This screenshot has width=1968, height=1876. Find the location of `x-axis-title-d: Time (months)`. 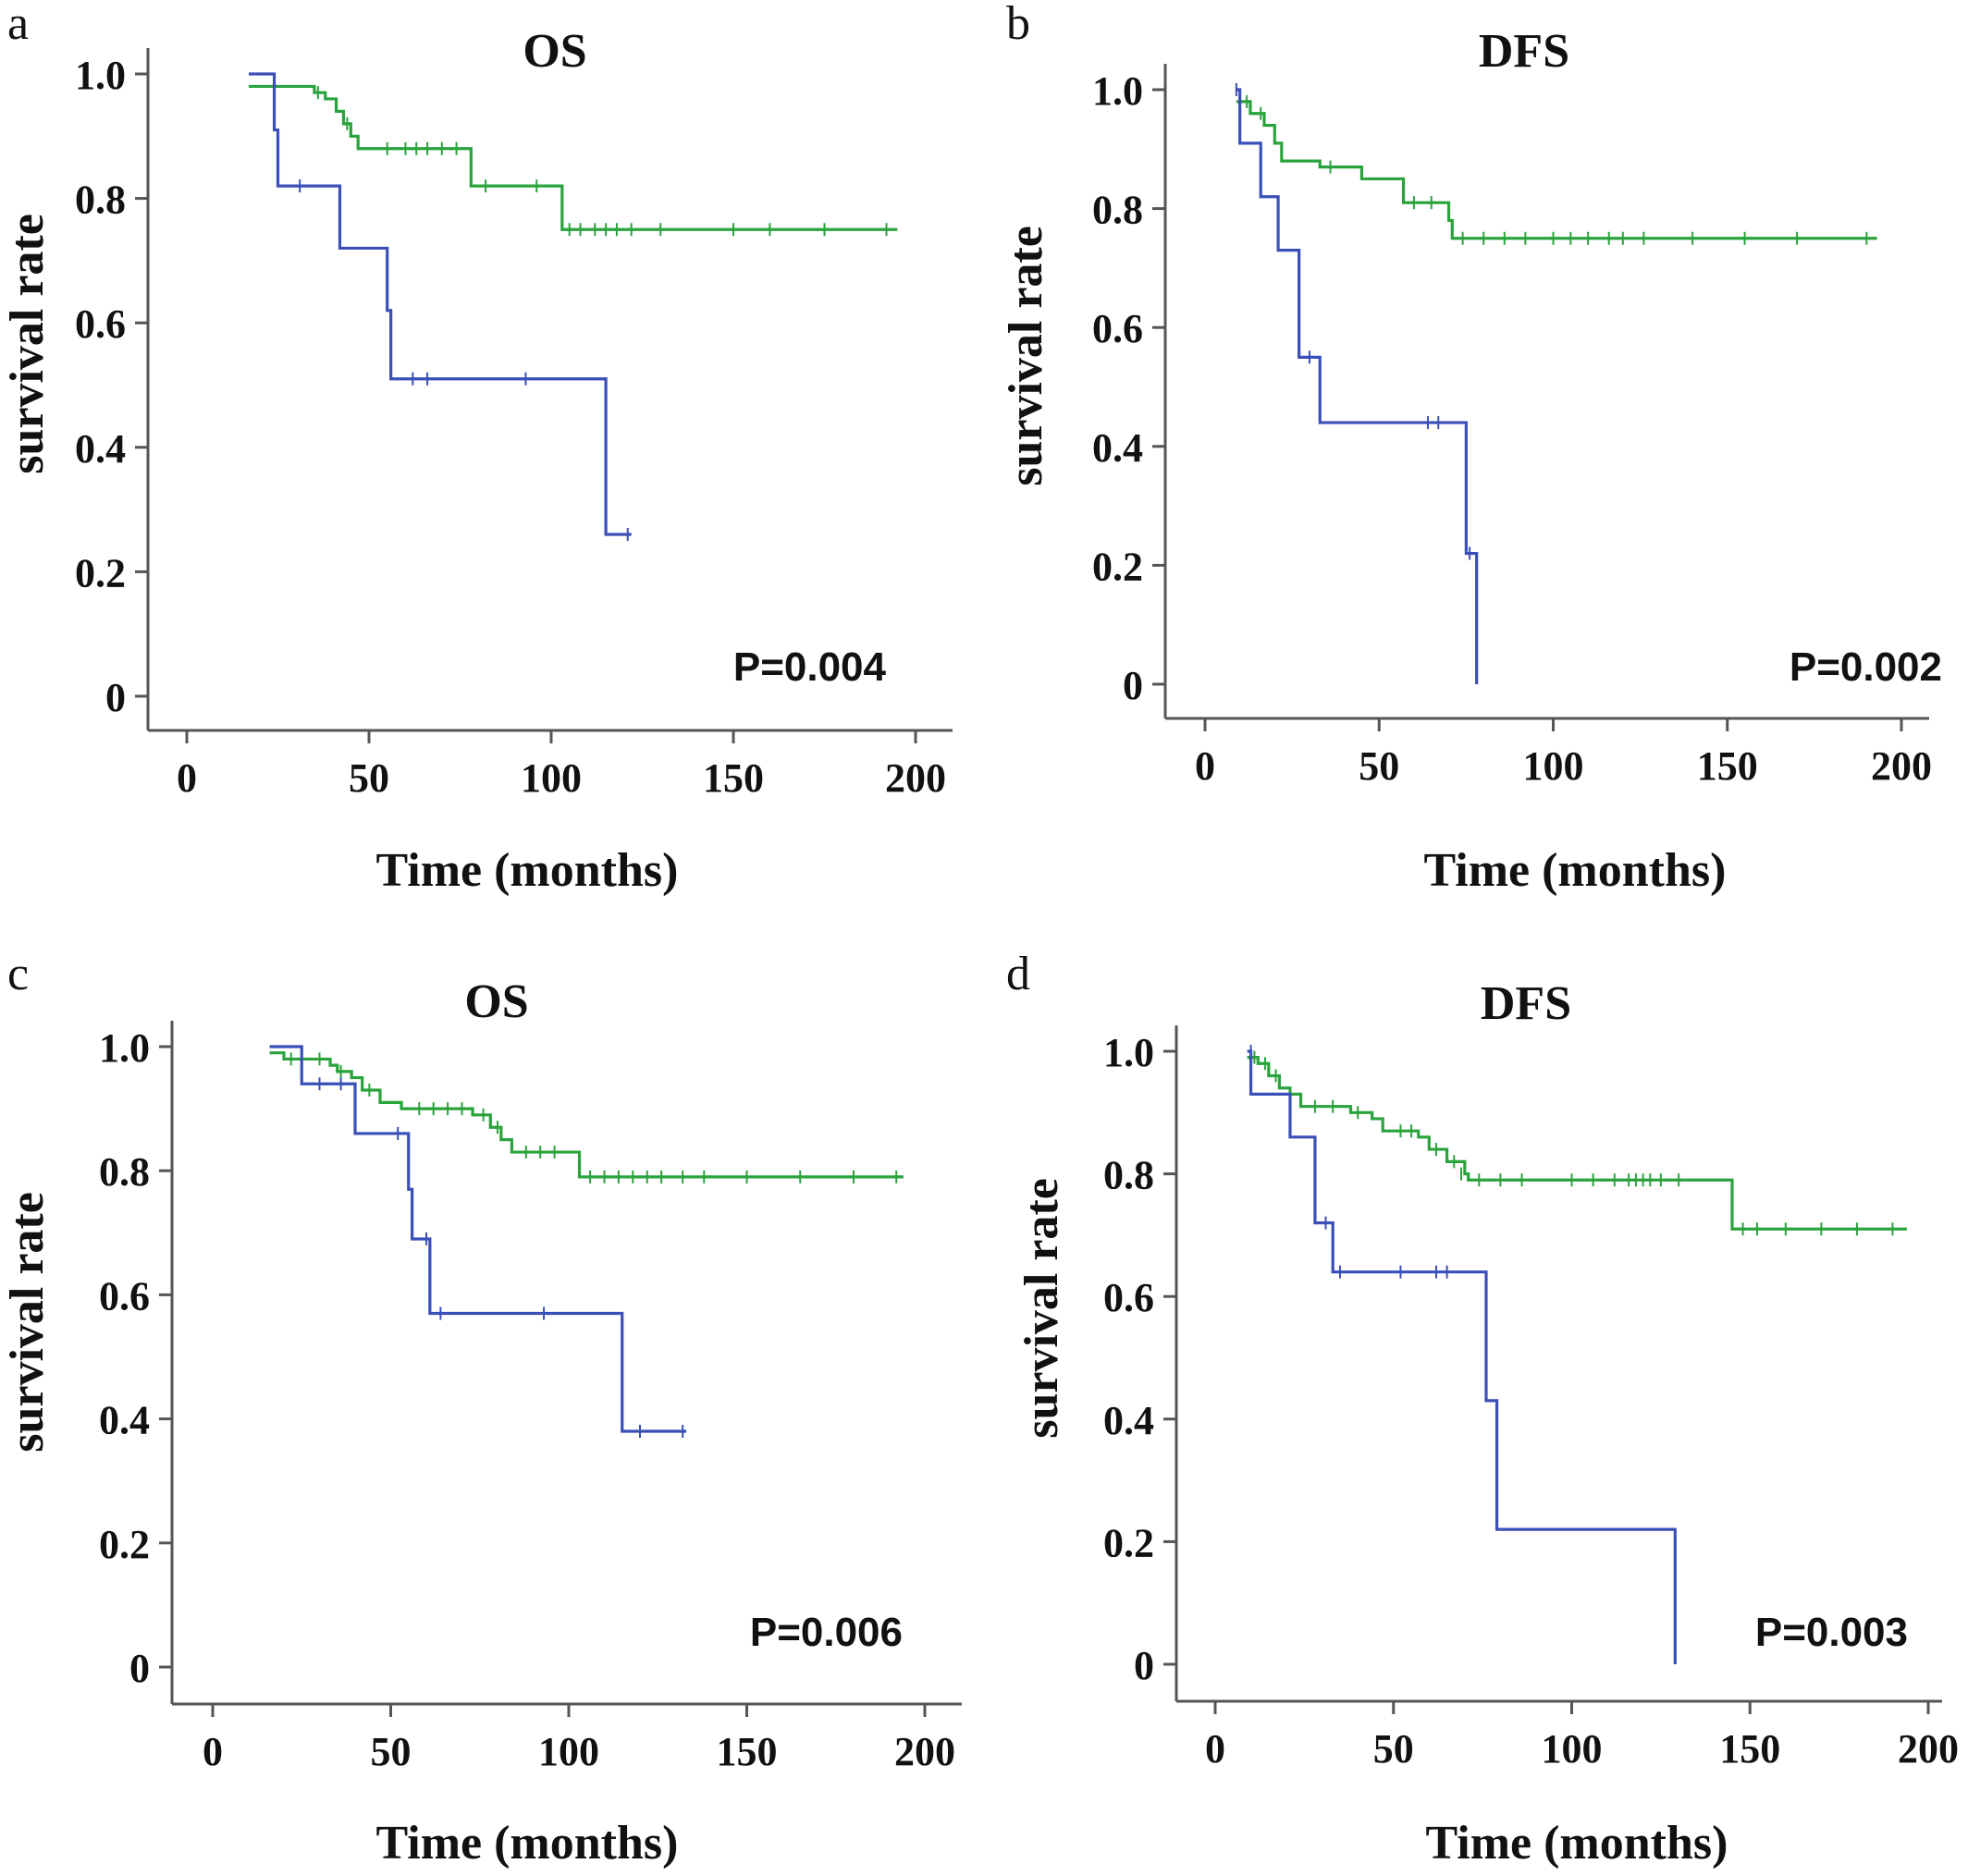

x-axis-title-d: Time (months) is located at coordinates (1577, 1844).